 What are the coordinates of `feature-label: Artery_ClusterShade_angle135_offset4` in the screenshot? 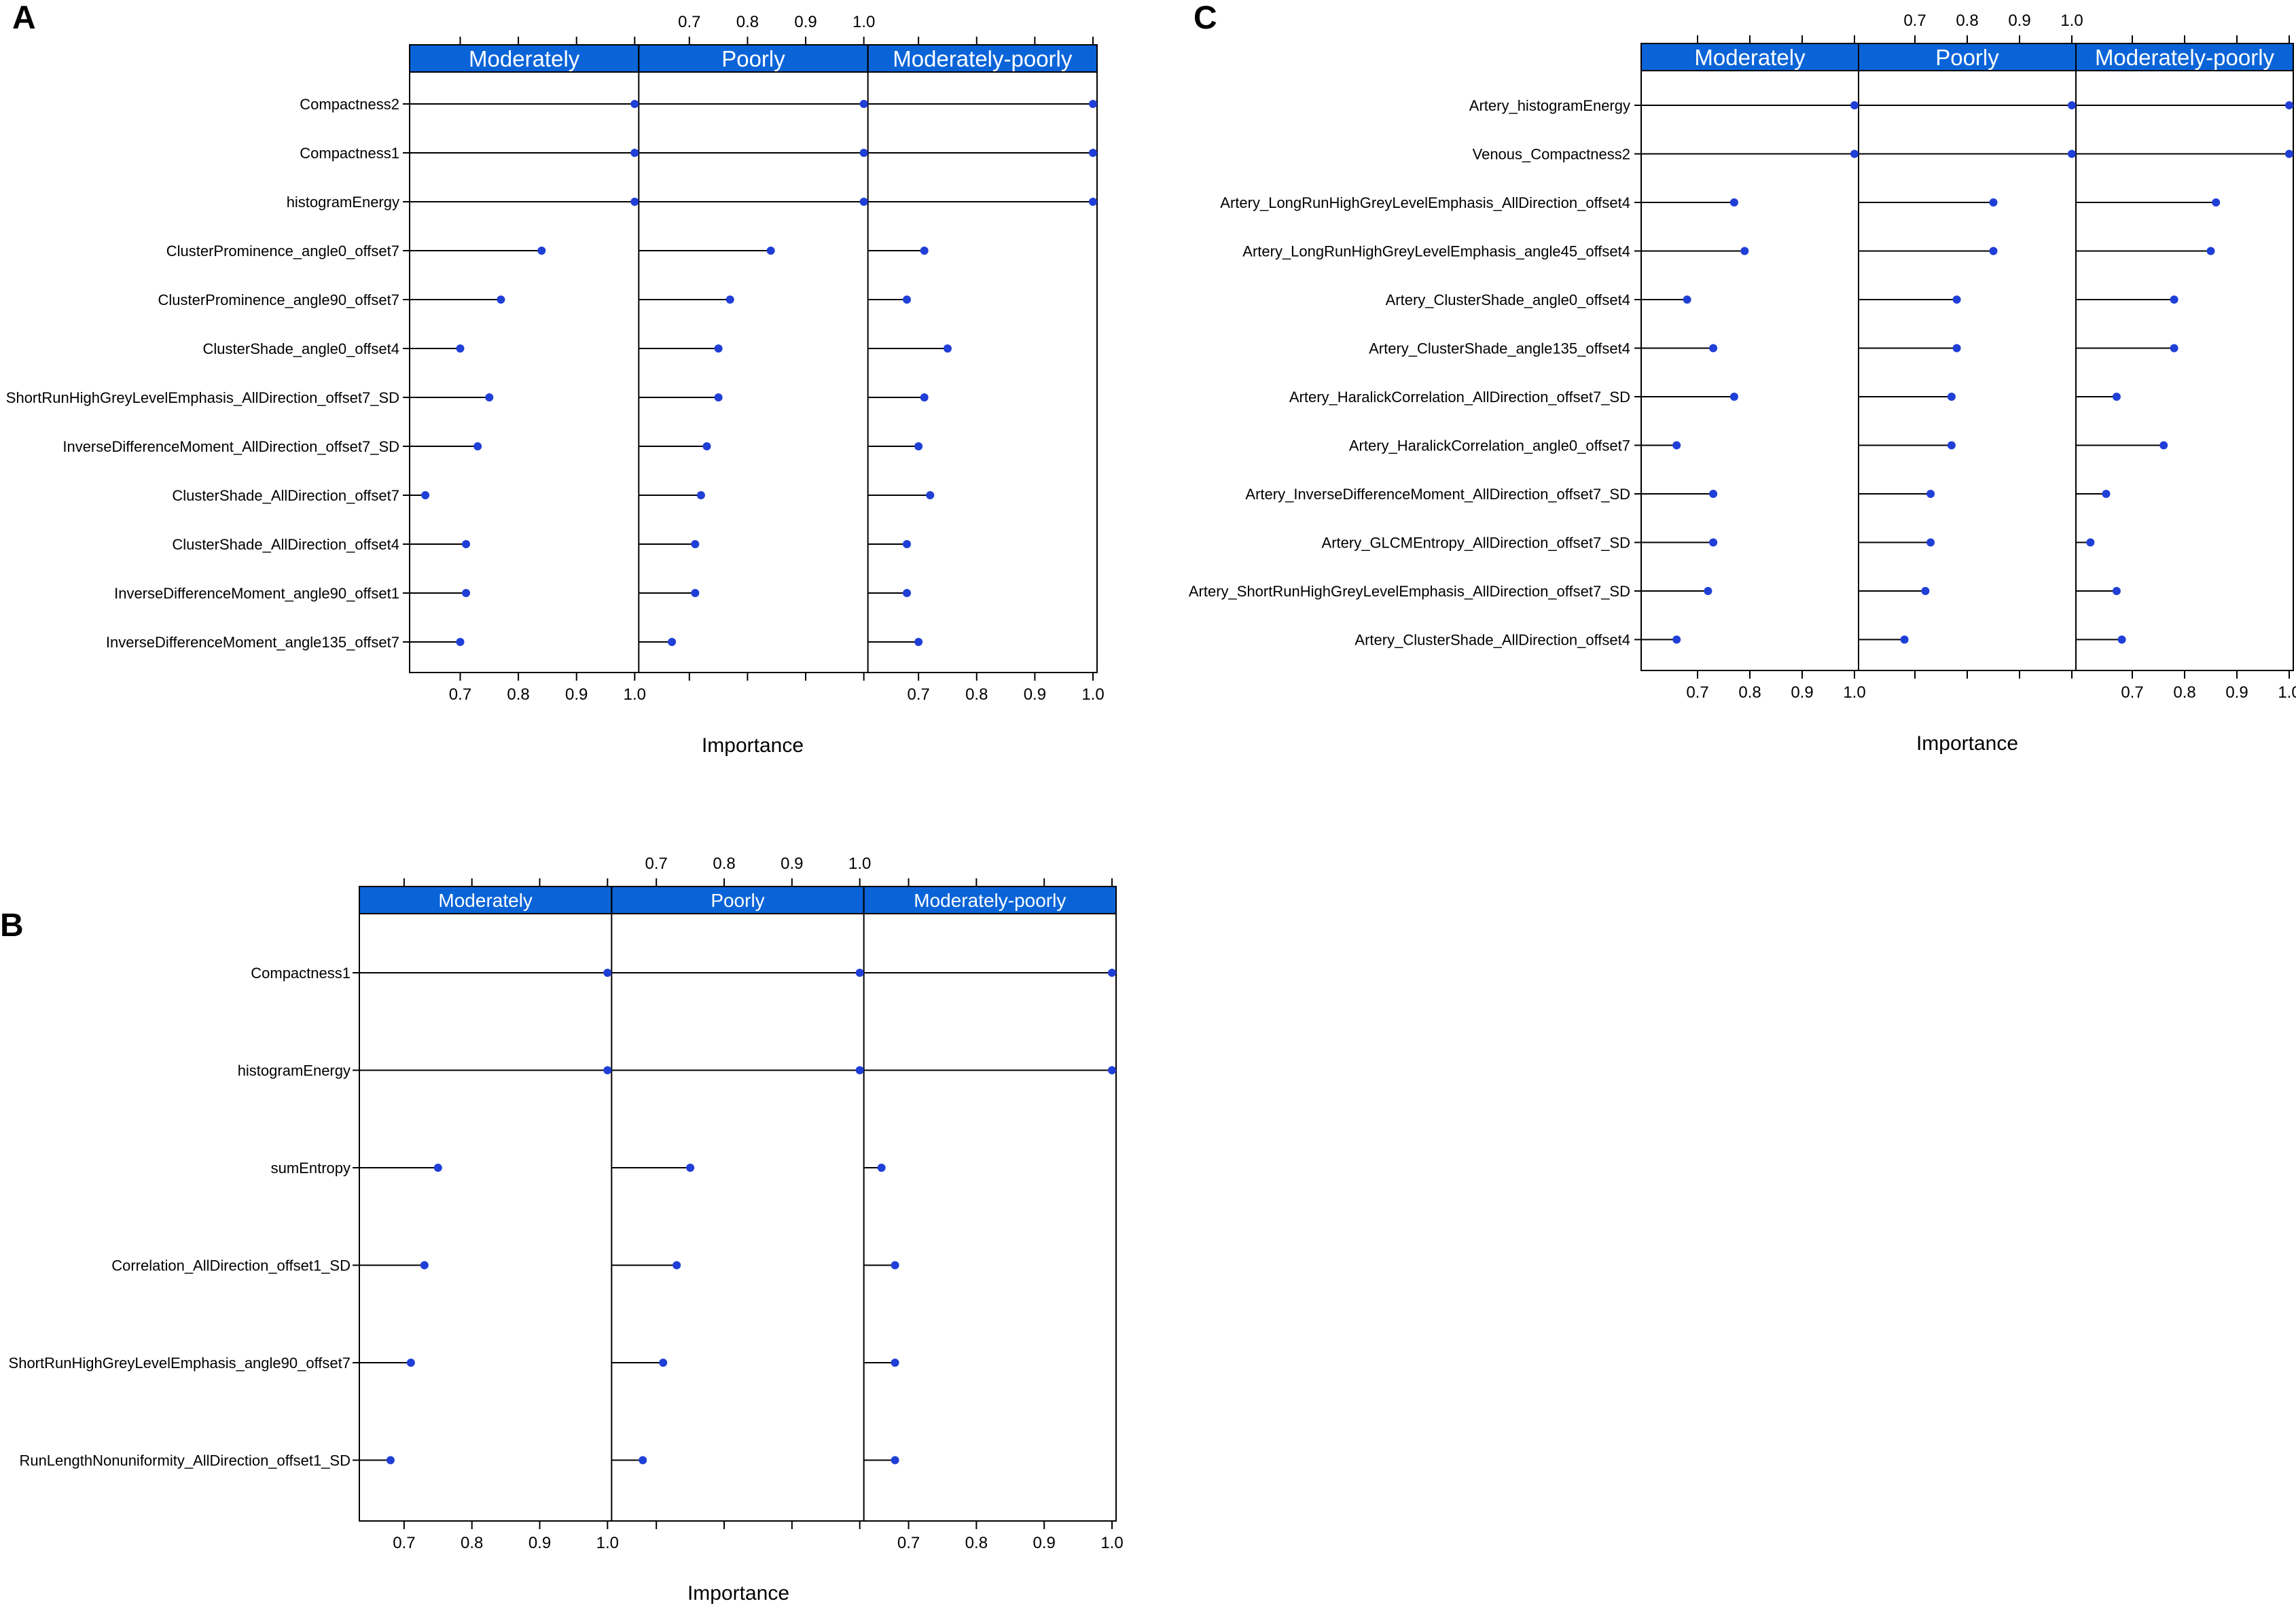 It's located at (1499, 348).